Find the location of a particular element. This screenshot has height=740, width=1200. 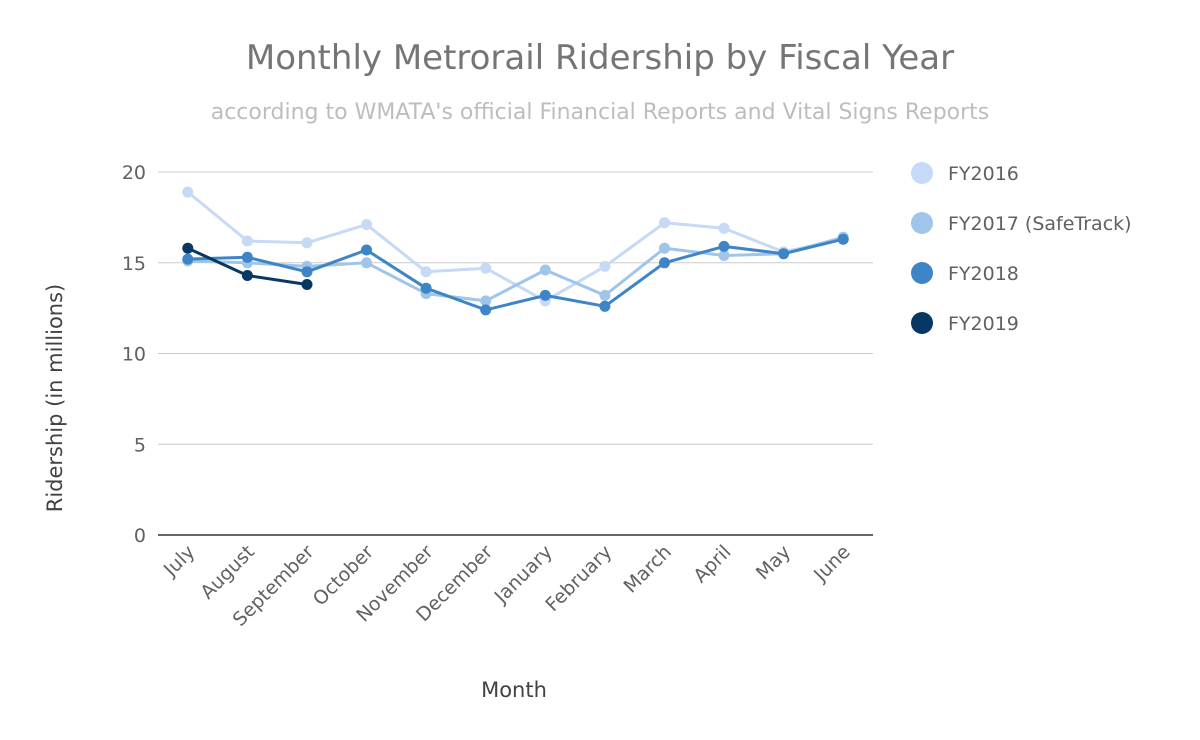

x-axis-label: Month is located at coordinates (514, 690).